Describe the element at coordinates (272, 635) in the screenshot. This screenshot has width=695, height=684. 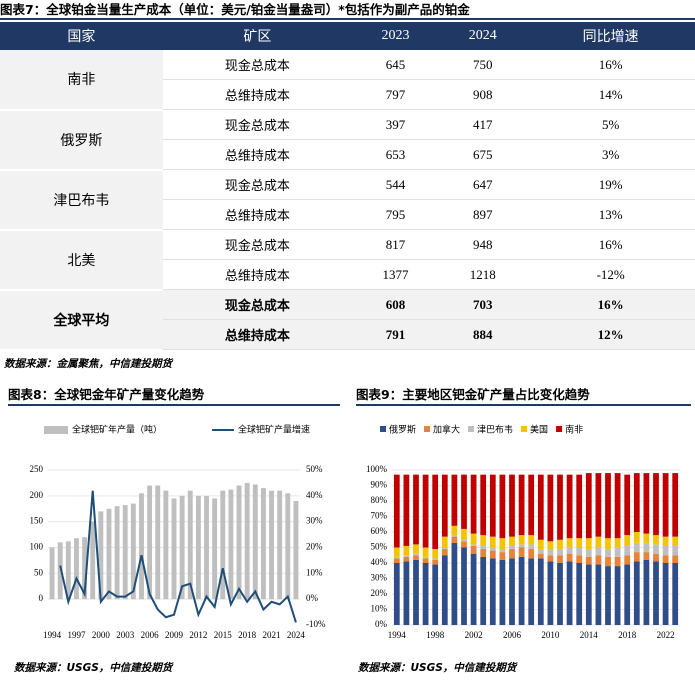
I see `x-tick-label: 2021` at that location.